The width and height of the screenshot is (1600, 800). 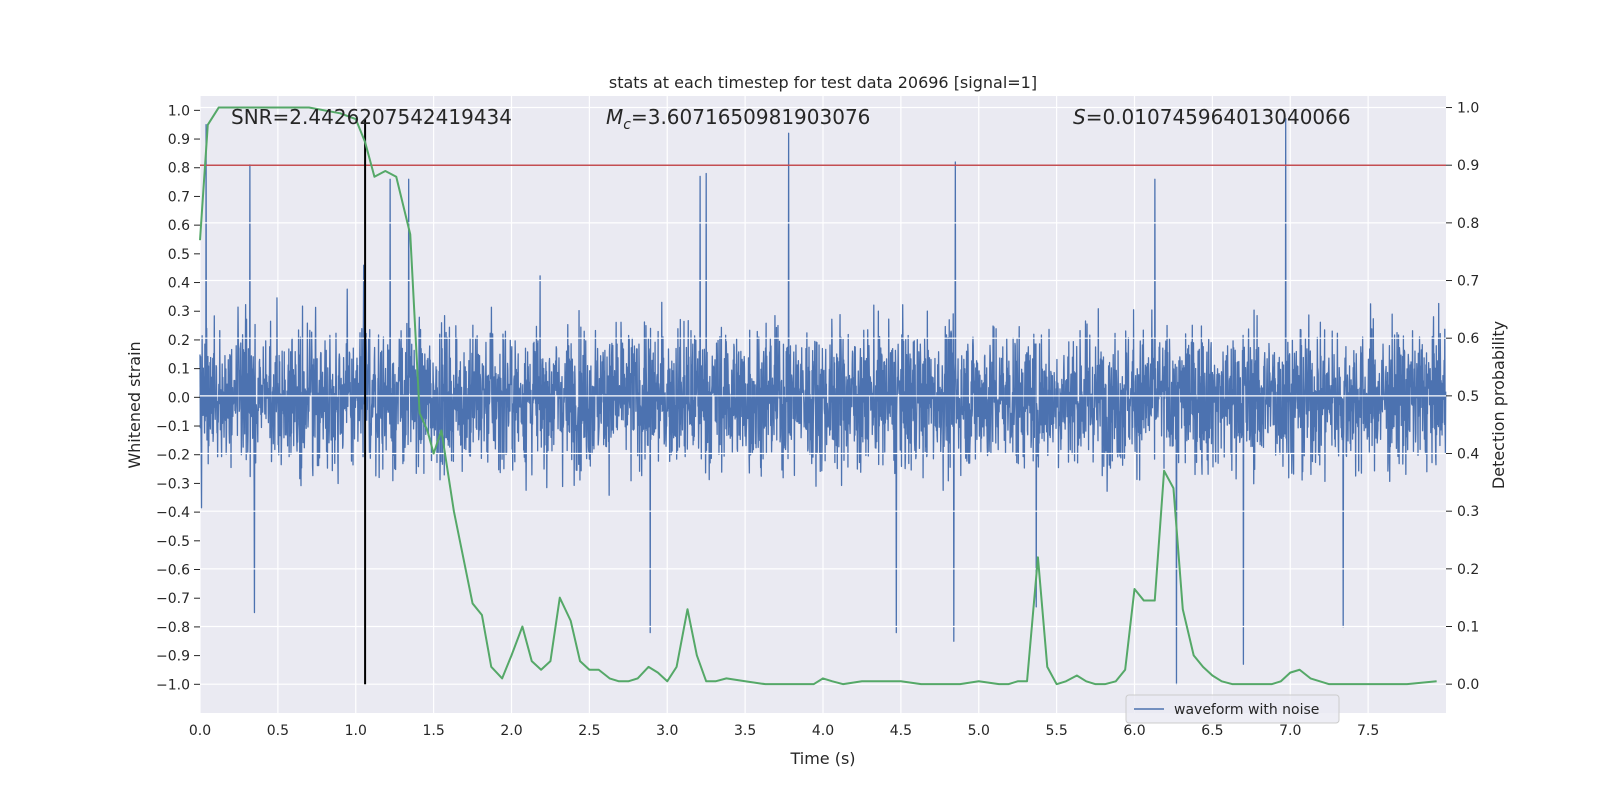 I want to click on y-right-axis-ticks: 0.0 0.1 0.2 0.3 0.4 0.5 0.6 0.7 0.8 0.9 1.0, so click(x=1462, y=397).